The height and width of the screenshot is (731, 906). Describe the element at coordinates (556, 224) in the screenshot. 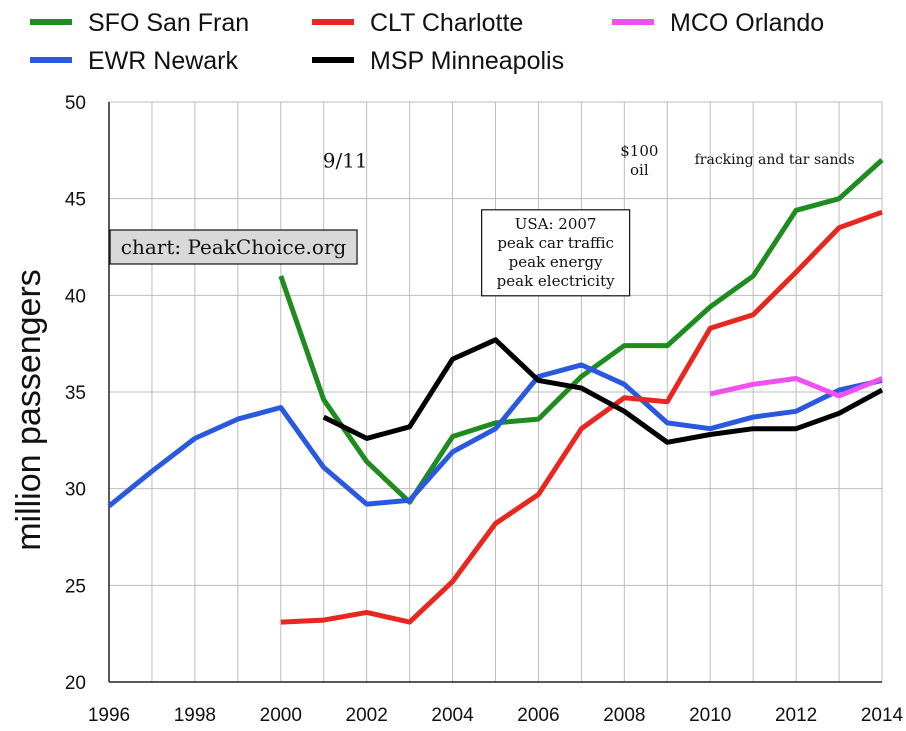

I see `annotation-text: USA: 2007` at that location.